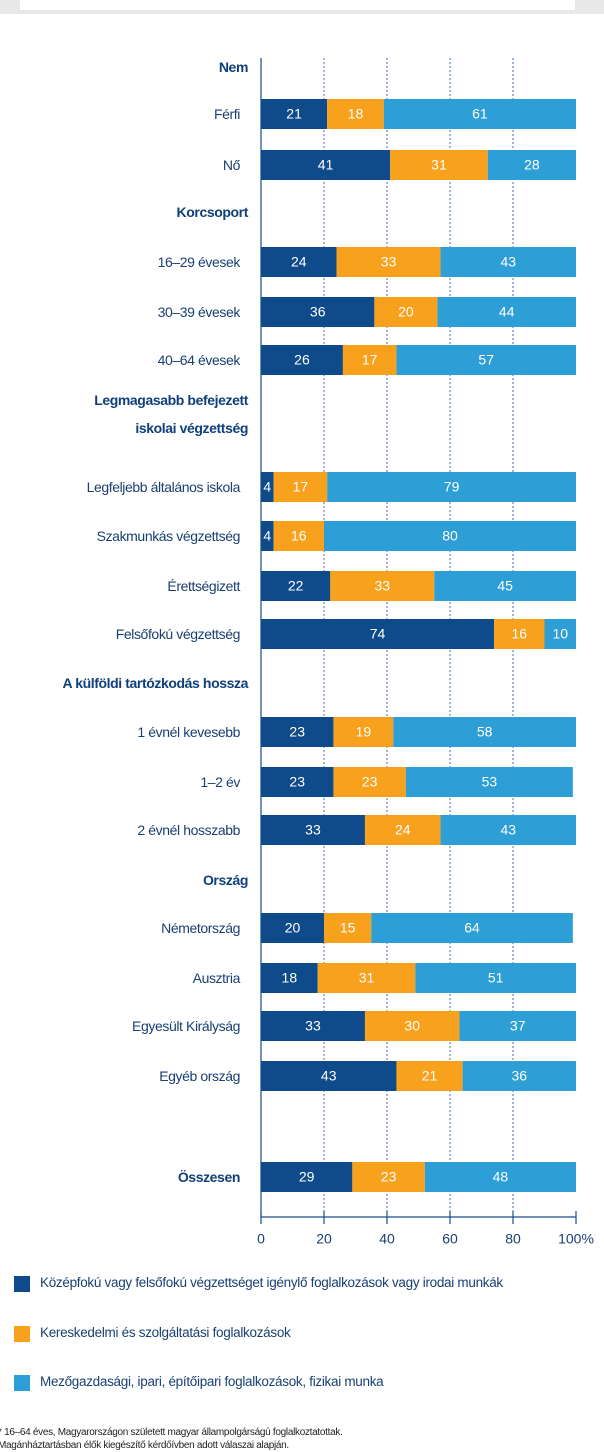 The height and width of the screenshot is (1452, 604). I want to click on value-label: 24, so click(299, 262).